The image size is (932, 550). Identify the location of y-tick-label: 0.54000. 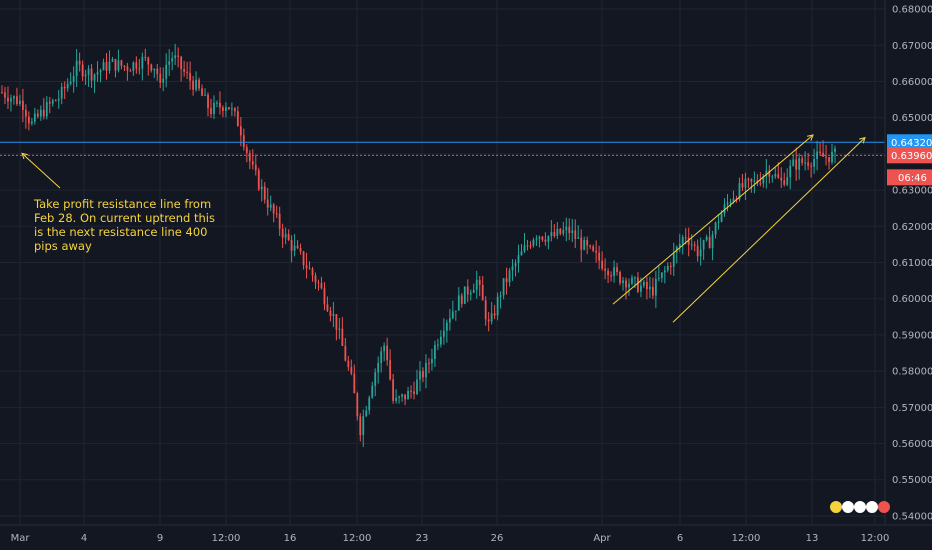
(912, 516).